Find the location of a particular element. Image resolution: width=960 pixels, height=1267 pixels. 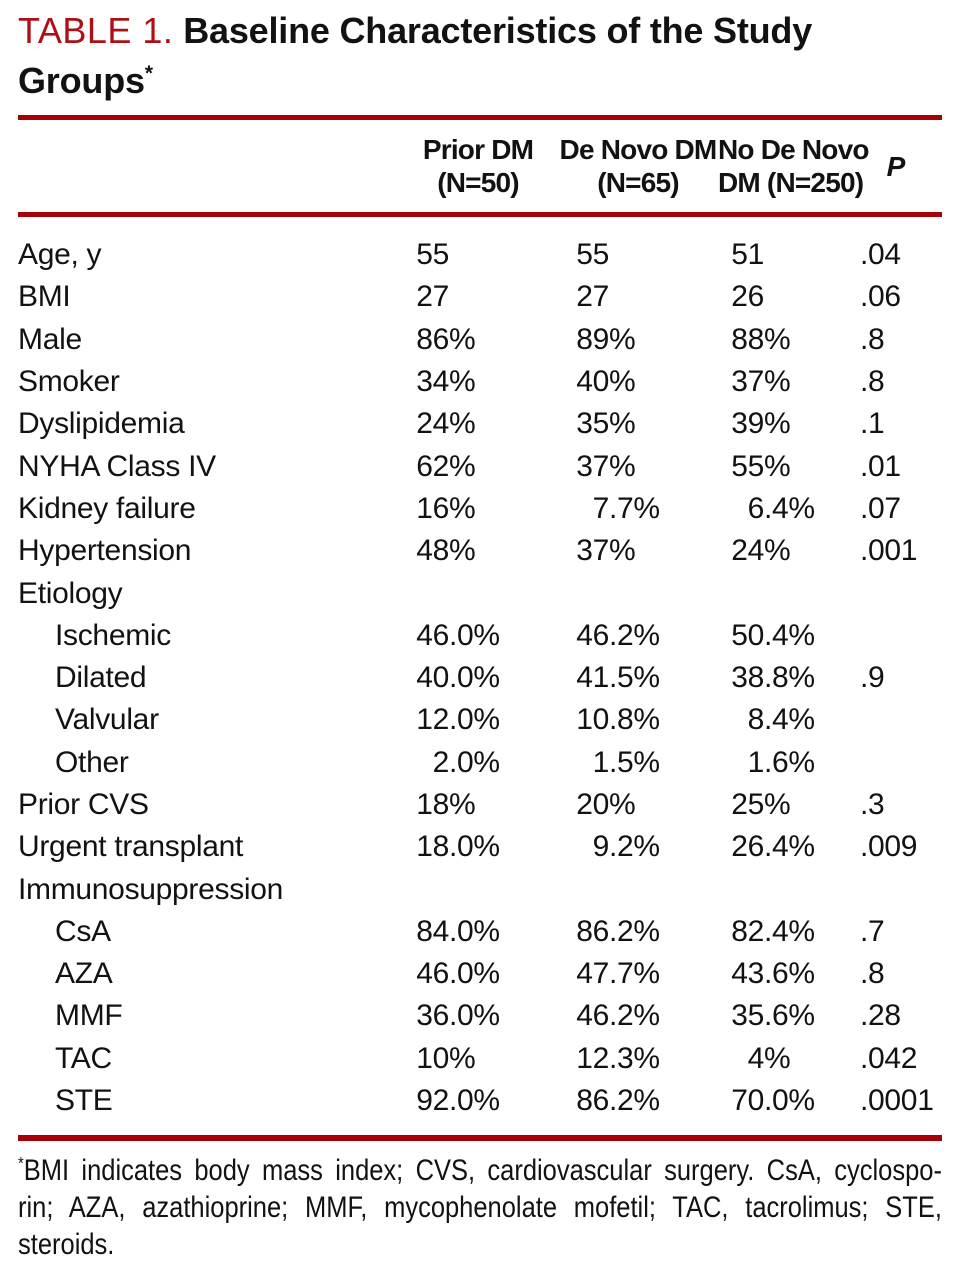

value-cell: 27 is located at coordinates (638, 297).